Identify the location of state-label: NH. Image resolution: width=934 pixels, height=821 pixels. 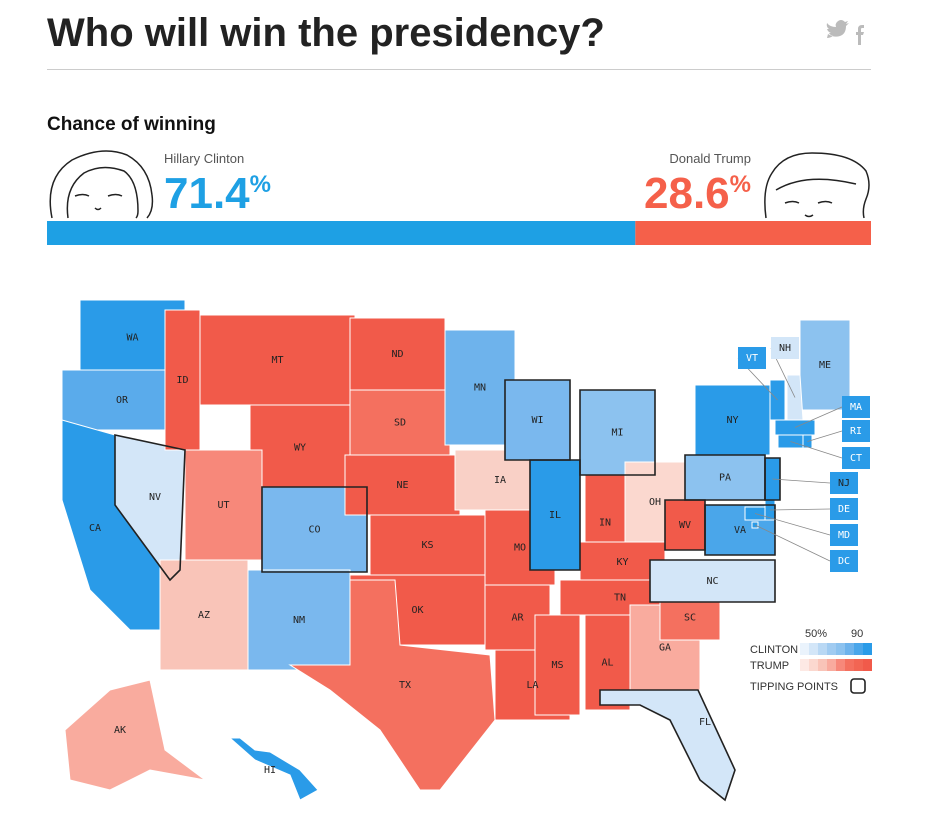
(785, 348).